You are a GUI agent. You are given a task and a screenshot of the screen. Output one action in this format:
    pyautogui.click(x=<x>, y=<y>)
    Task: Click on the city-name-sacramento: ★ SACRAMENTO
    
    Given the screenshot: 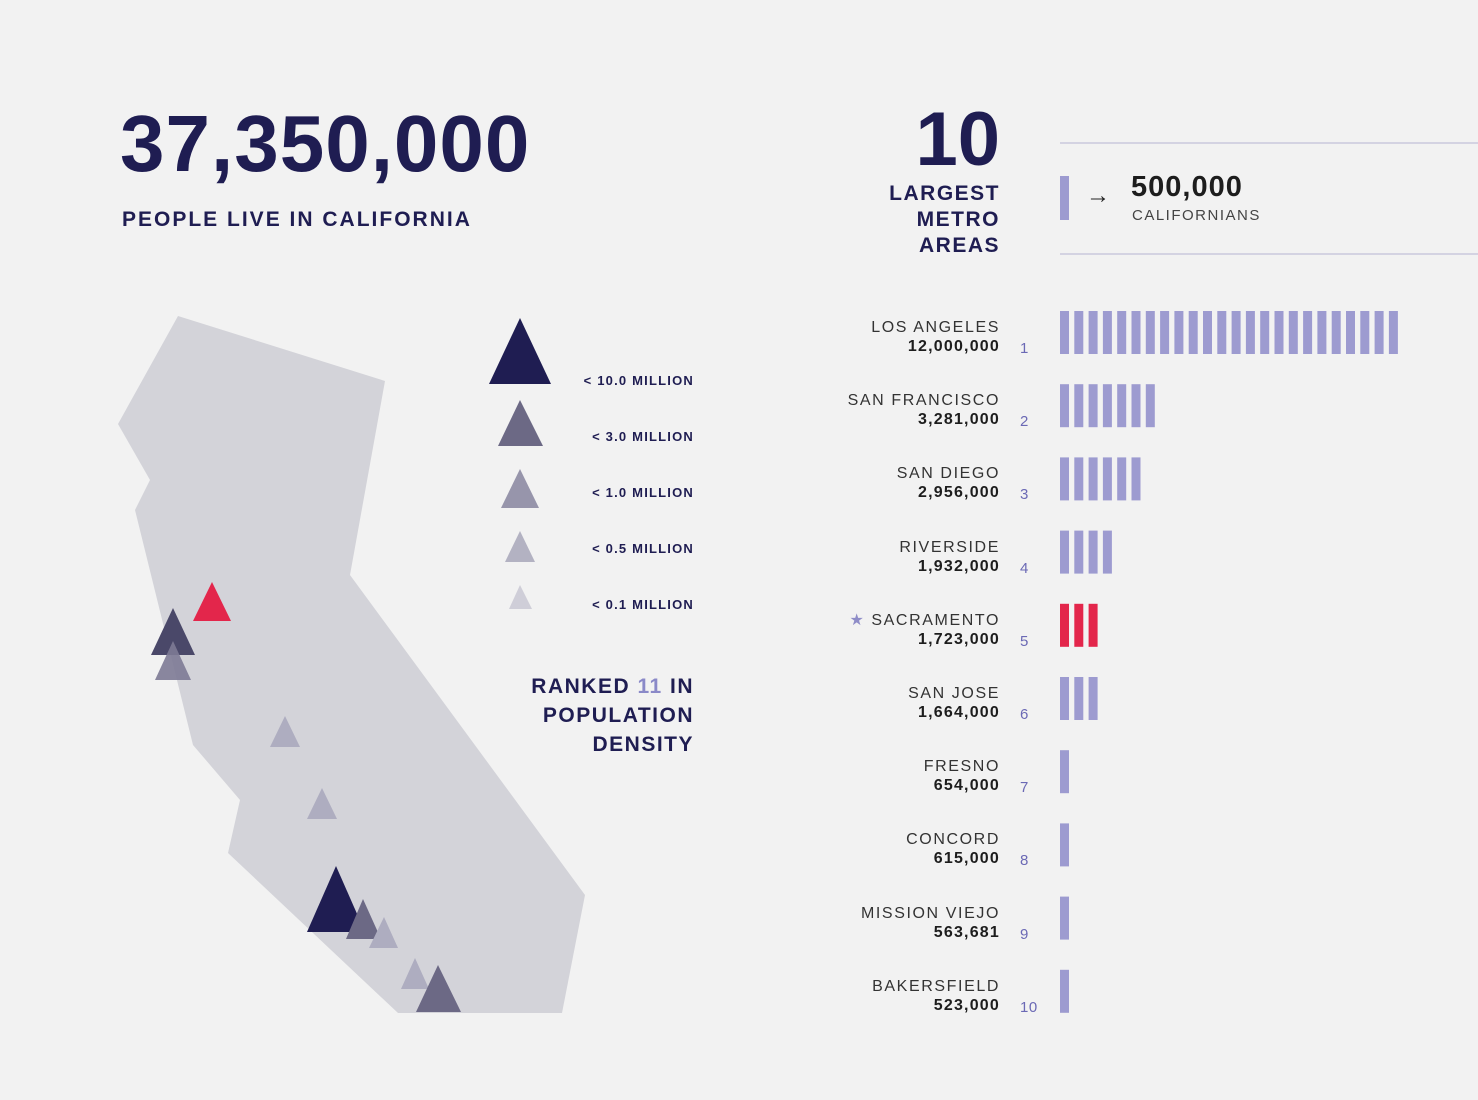 What is the action you would take?
    pyautogui.click(x=880, y=621)
    